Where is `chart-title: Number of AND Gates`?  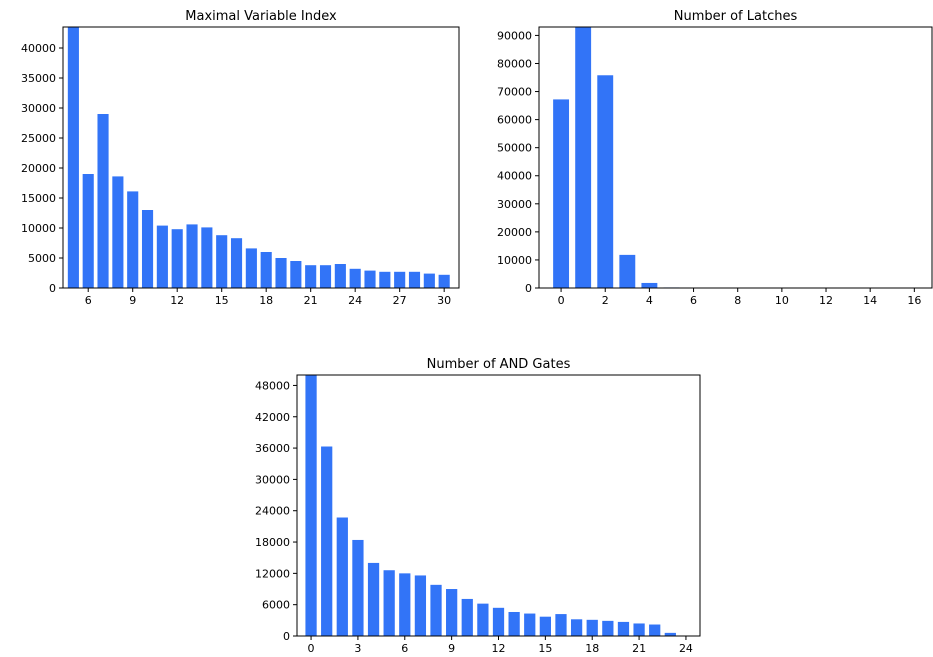 chart-title: Number of AND Gates is located at coordinates (499, 364).